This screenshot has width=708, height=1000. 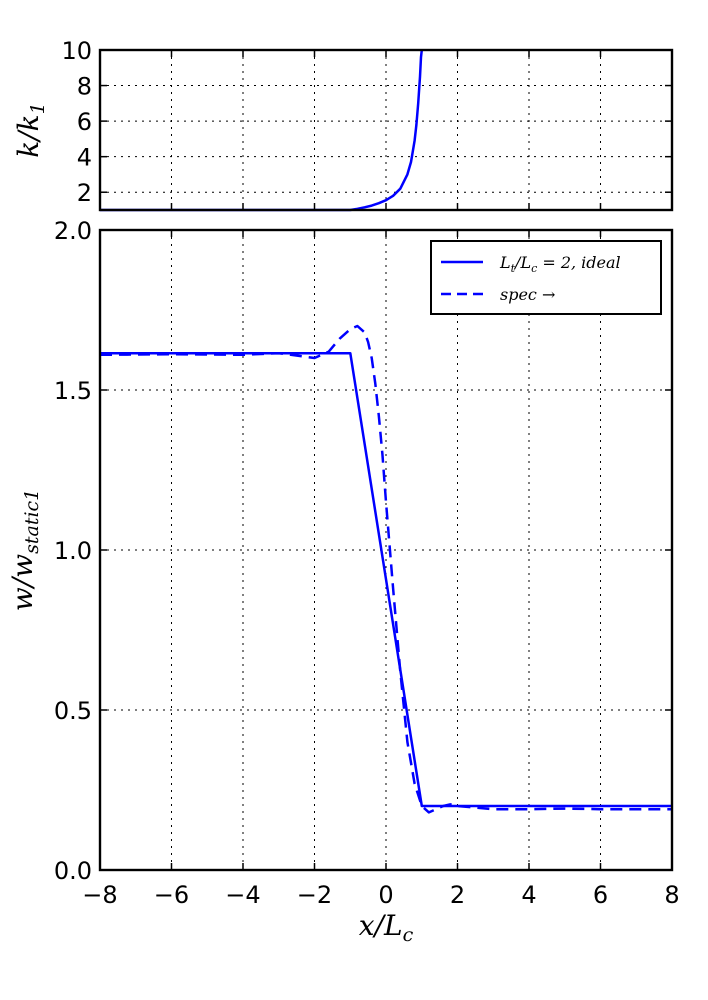 What do you see at coordinates (527, 294) in the screenshot?
I see `legend-entry-spec: spec →` at bounding box center [527, 294].